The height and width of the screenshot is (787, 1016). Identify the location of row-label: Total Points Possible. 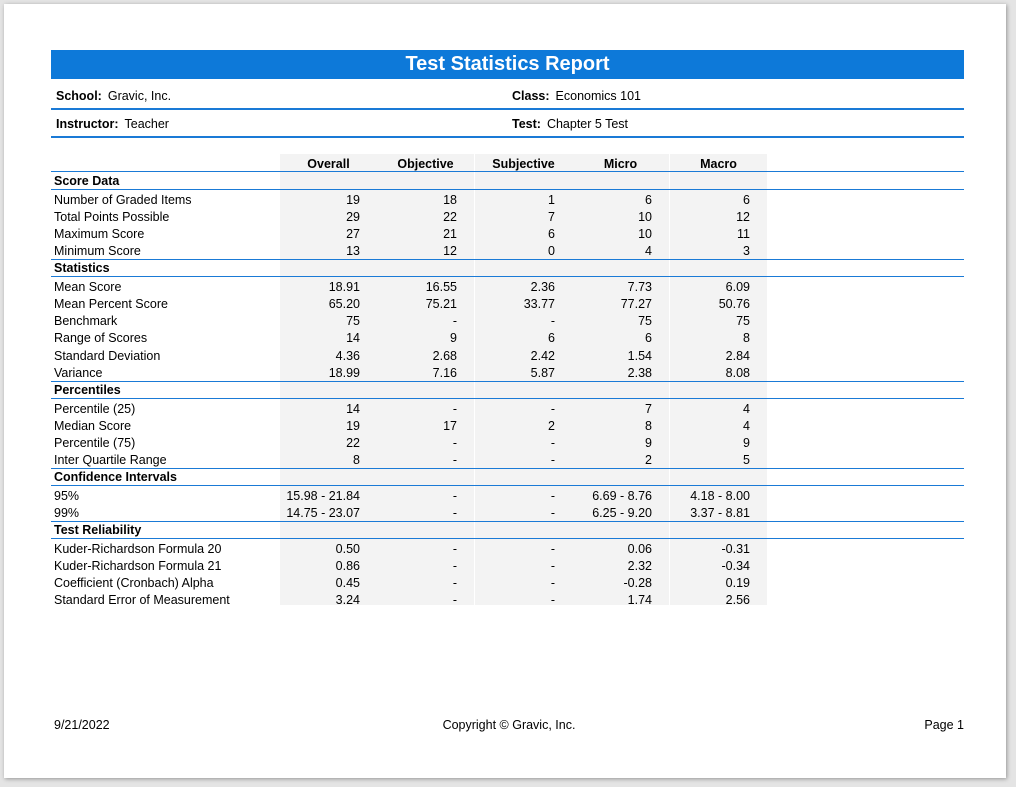
(112, 216).